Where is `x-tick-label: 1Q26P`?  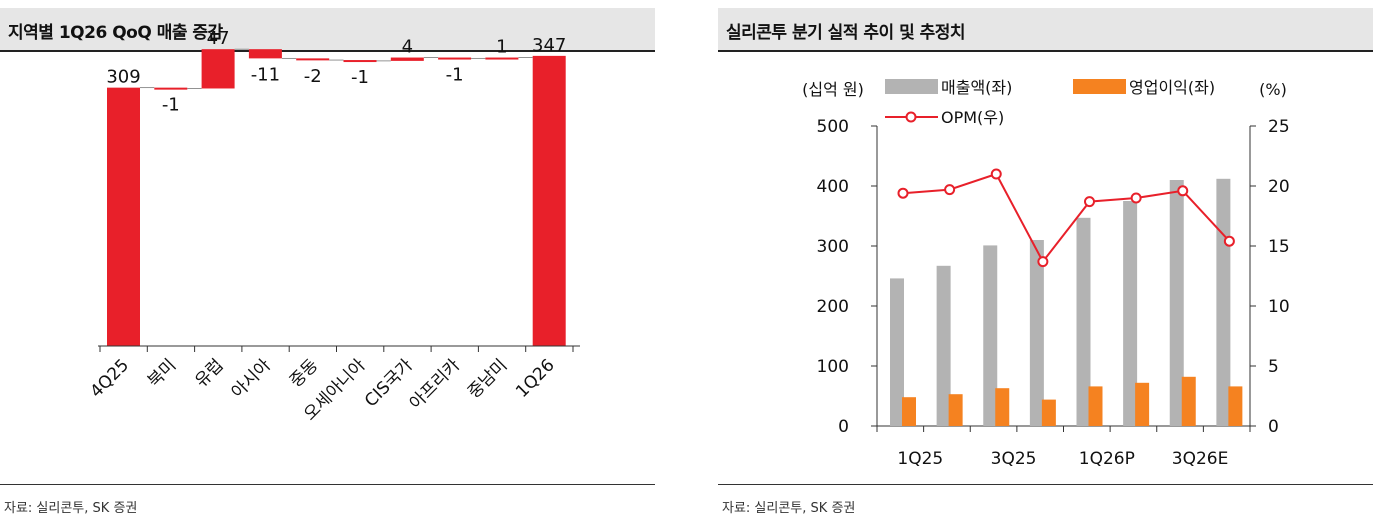 x-tick-label: 1Q26P is located at coordinates (1107, 459).